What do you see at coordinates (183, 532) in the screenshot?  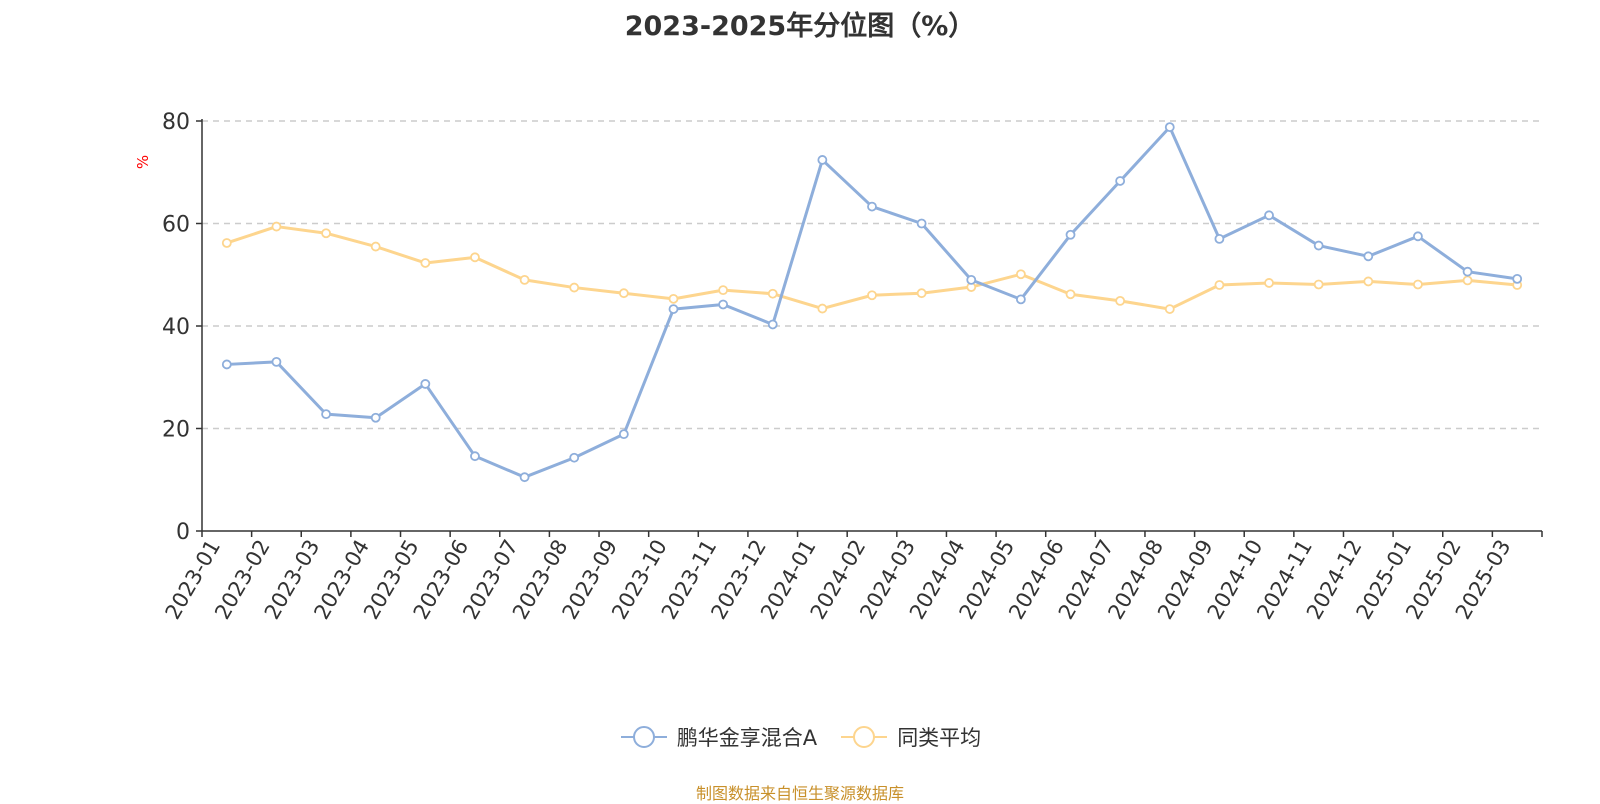 I see `y-tick-label: 0` at bounding box center [183, 532].